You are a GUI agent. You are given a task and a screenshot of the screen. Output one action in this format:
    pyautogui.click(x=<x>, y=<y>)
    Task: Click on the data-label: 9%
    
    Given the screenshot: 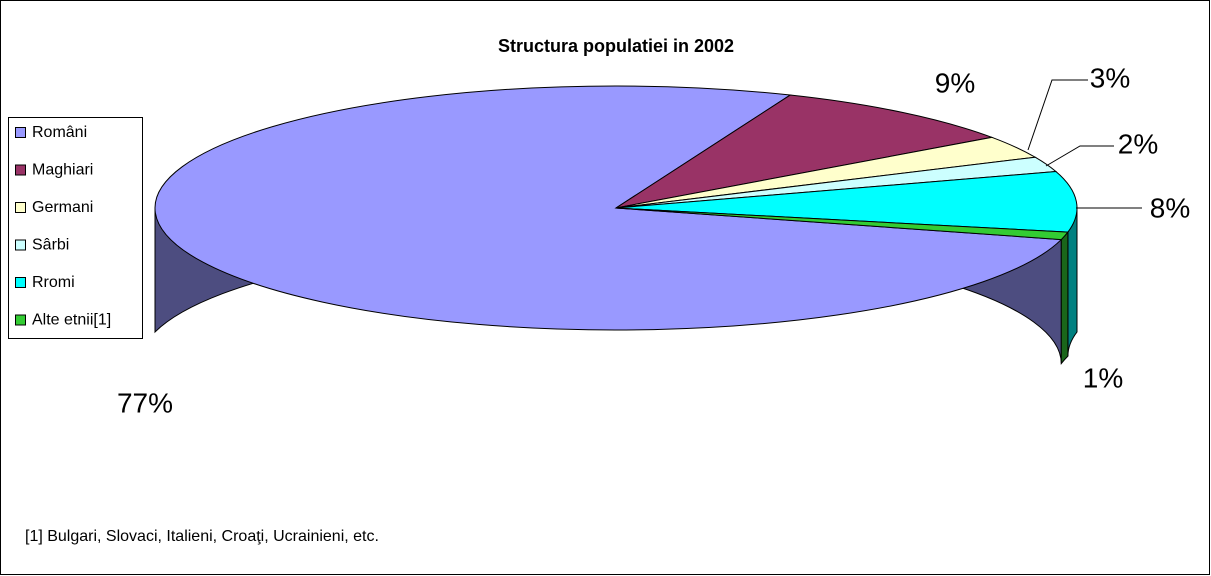 What is the action you would take?
    pyautogui.click(x=955, y=82)
    